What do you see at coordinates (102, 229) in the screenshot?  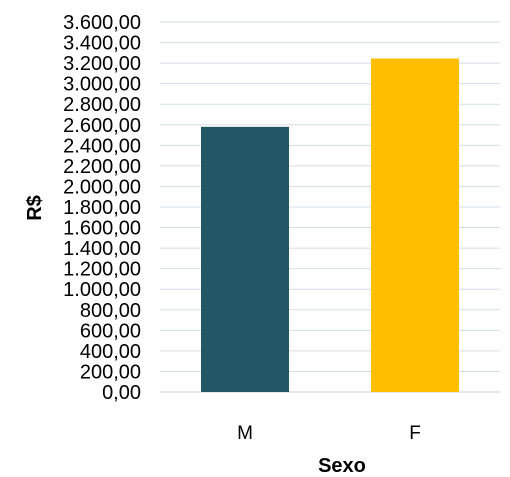 I see `y-tick-label: 1.600,00` at bounding box center [102, 229].